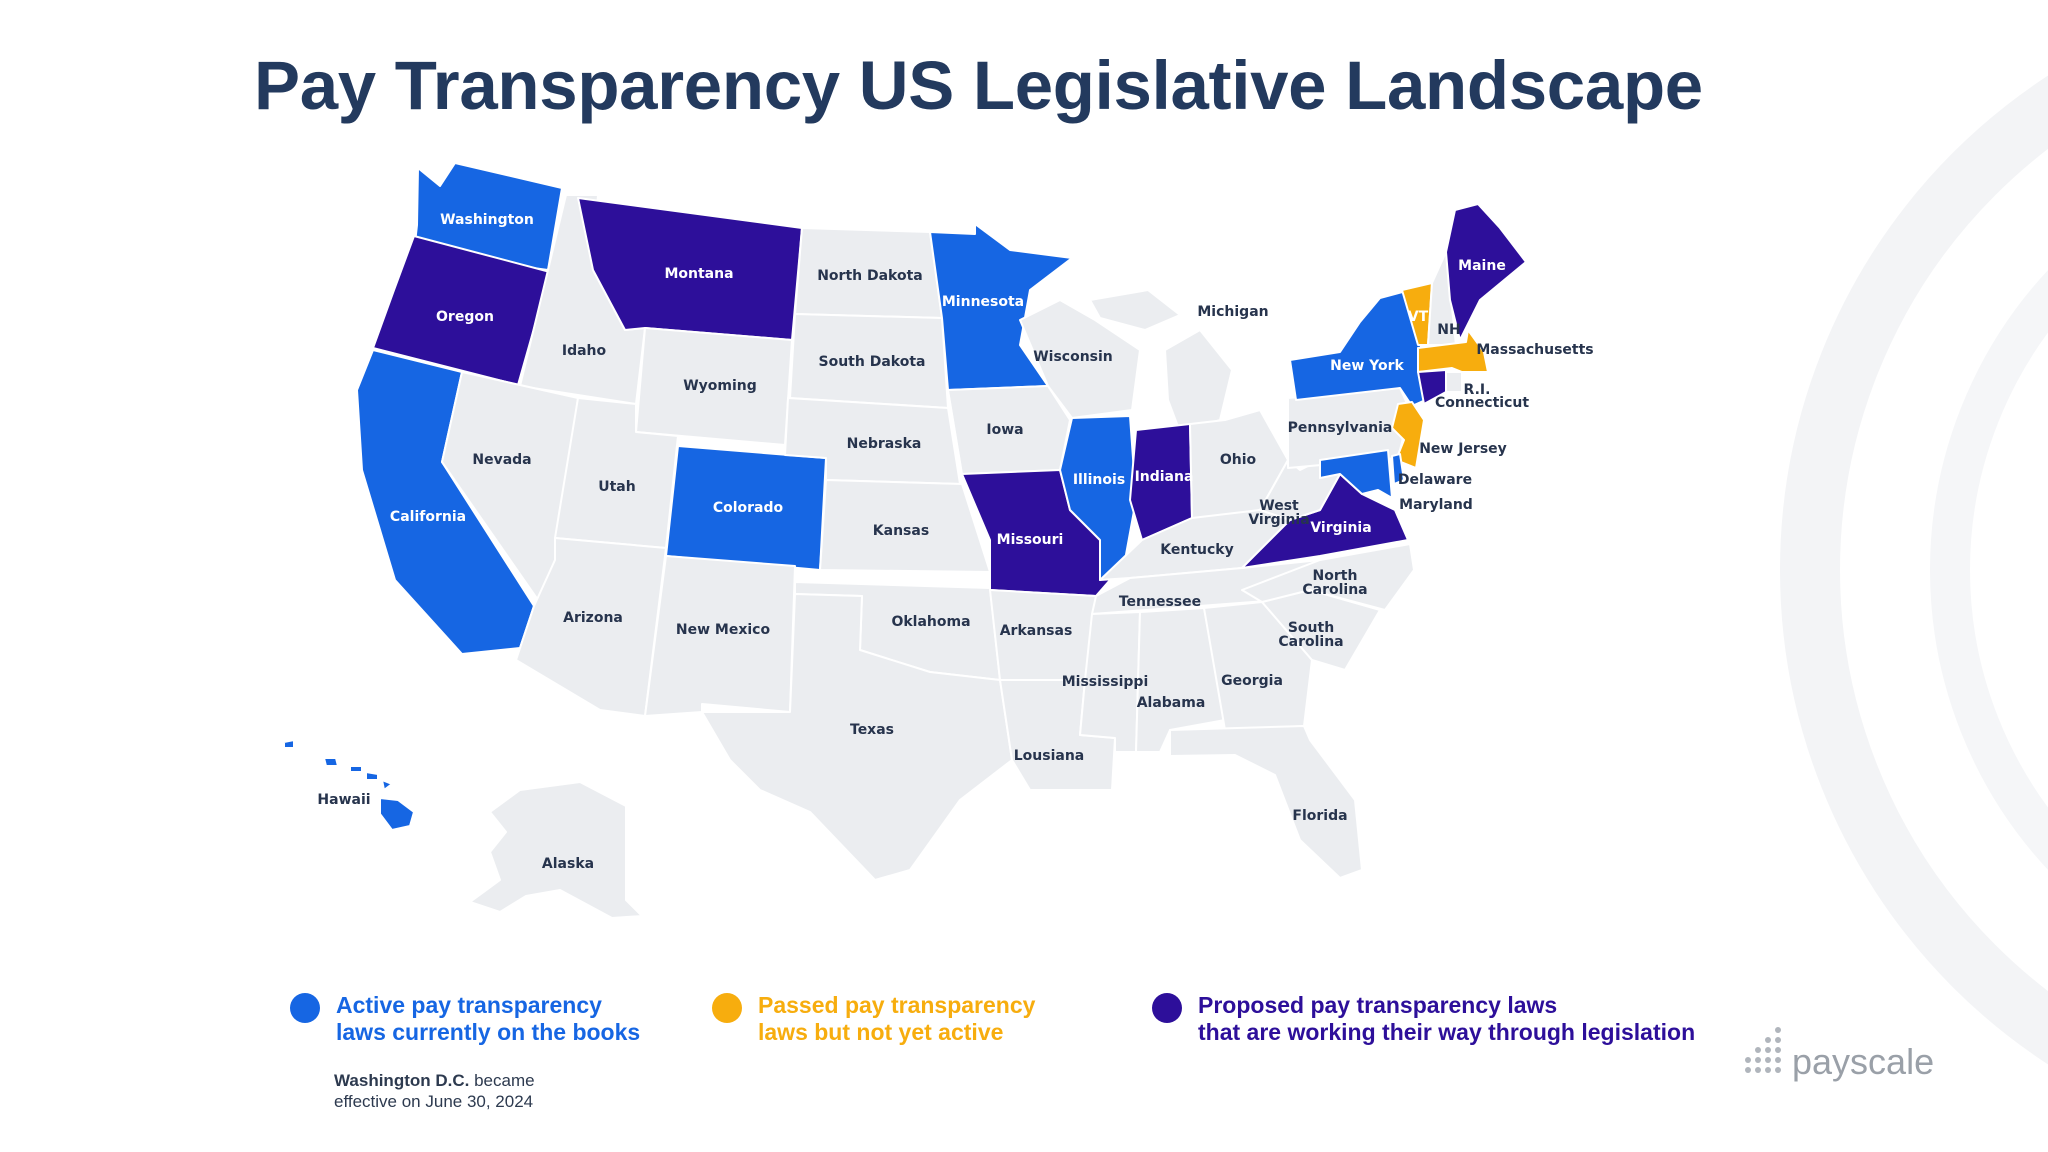 This screenshot has height=1152, width=2048. I want to click on label-hawaii: Hawaii, so click(343, 800).